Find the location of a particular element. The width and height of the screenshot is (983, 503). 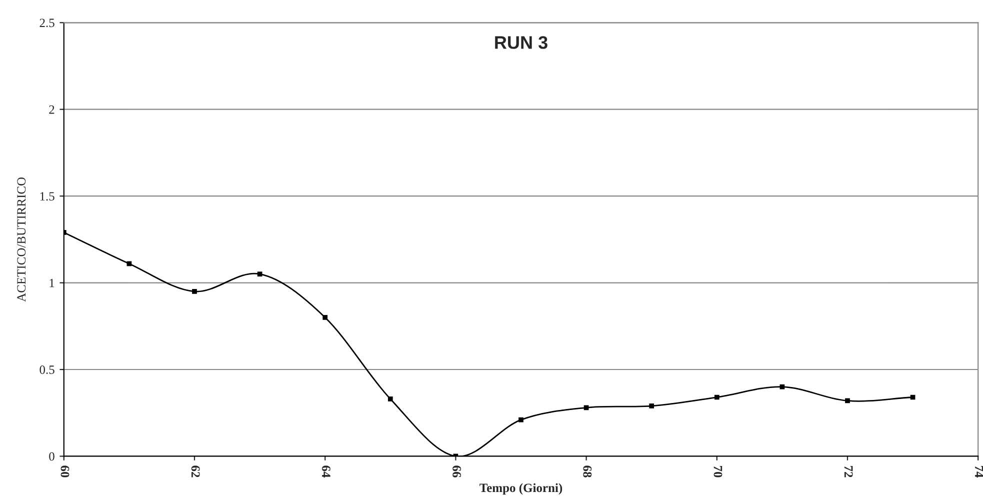

x-tick-label: 68 is located at coordinates (587, 472).